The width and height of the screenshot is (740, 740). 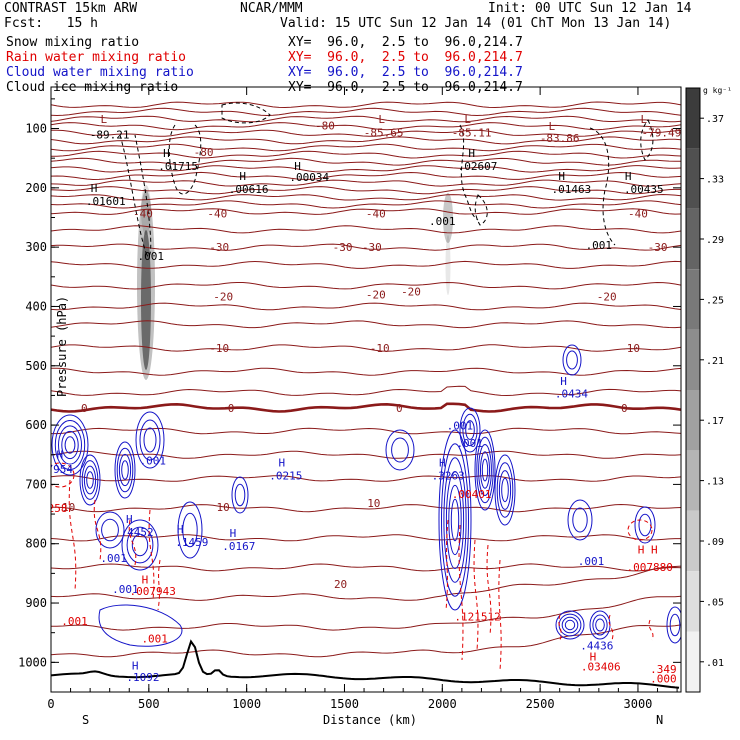 I want to click on extremum-label: .00034, so click(x=309, y=177).